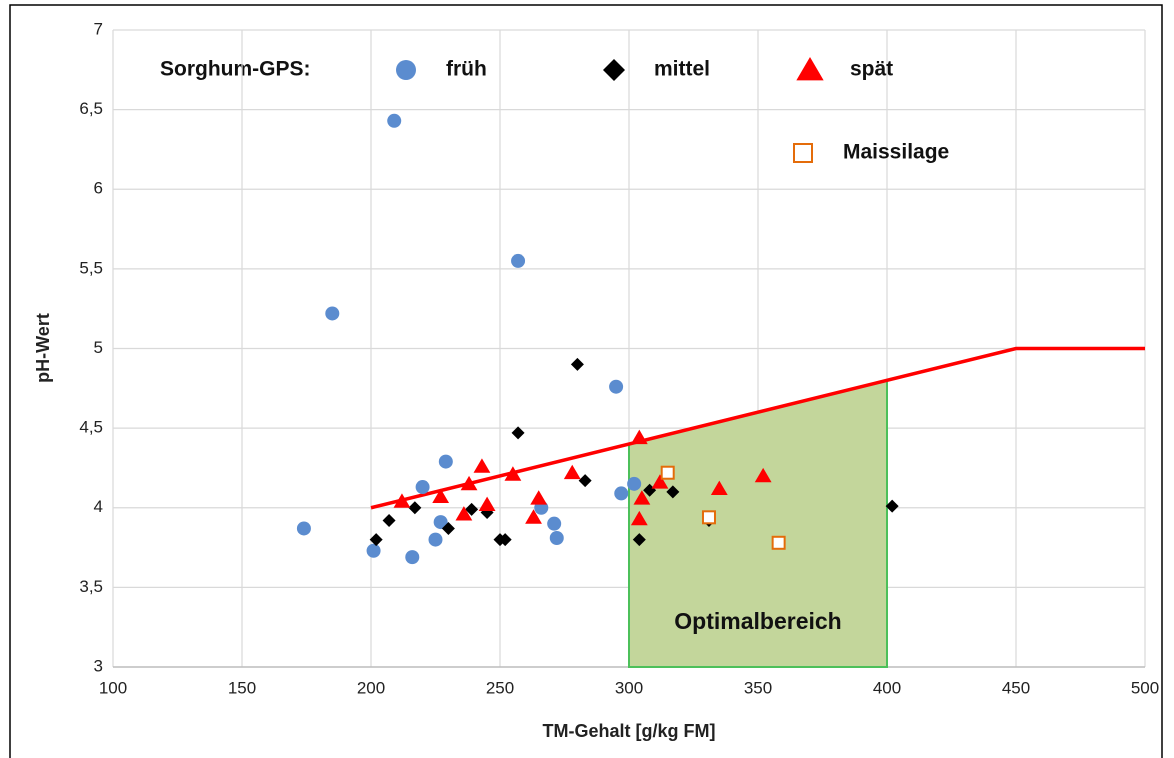 This screenshot has height=758, width=1174. Describe the element at coordinates (91, 108) in the screenshot. I see `y-tick-label: 6,5` at that location.